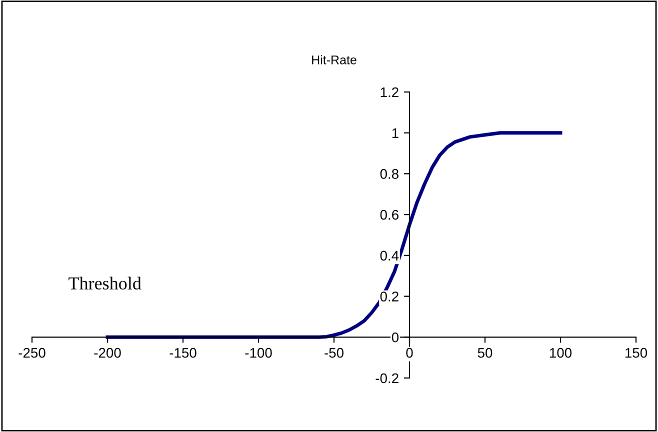  What do you see at coordinates (636, 353) in the screenshot?
I see `x-tick-label: 150` at bounding box center [636, 353].